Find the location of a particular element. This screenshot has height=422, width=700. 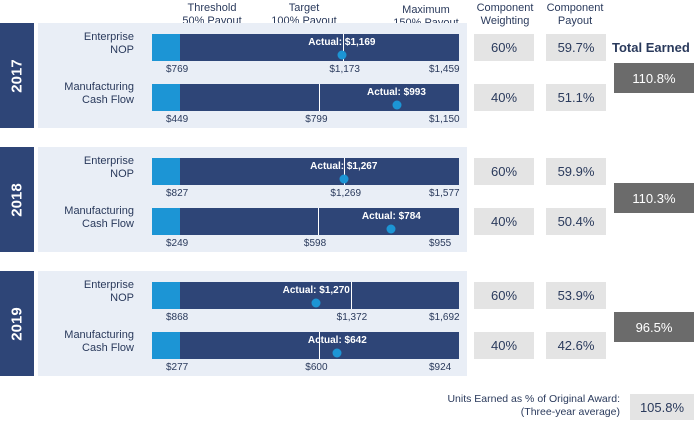

maximum-tick-label: $1,459 is located at coordinates (444, 69).